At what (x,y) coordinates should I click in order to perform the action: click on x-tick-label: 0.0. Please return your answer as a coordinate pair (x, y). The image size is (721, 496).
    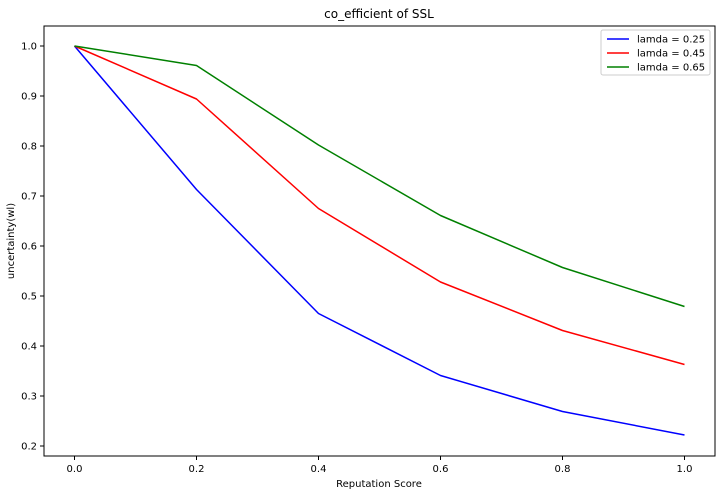
    Looking at the image, I should click on (75, 469).